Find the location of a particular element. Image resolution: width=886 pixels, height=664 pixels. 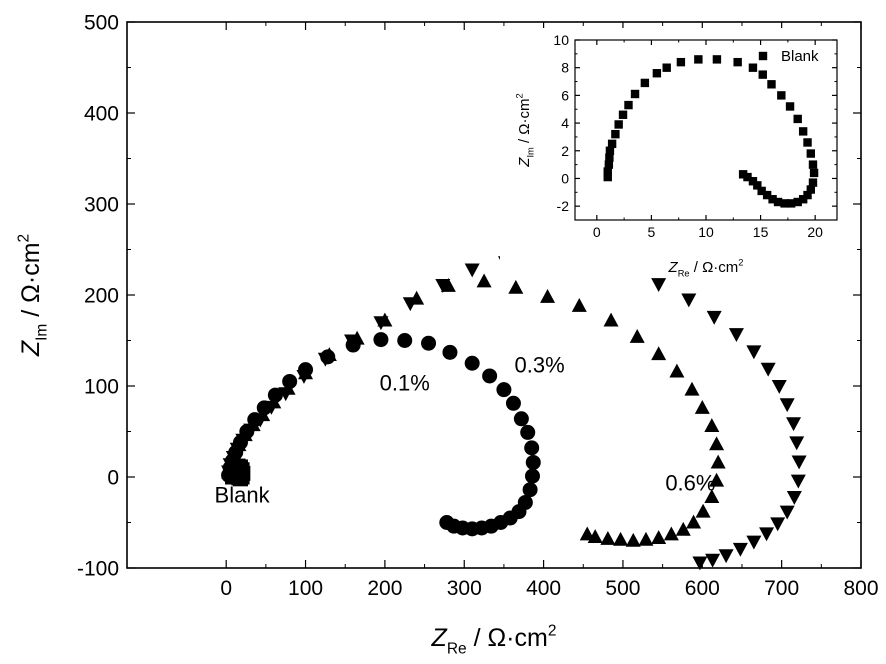

x-tick-label: 300 is located at coordinates (464, 588).